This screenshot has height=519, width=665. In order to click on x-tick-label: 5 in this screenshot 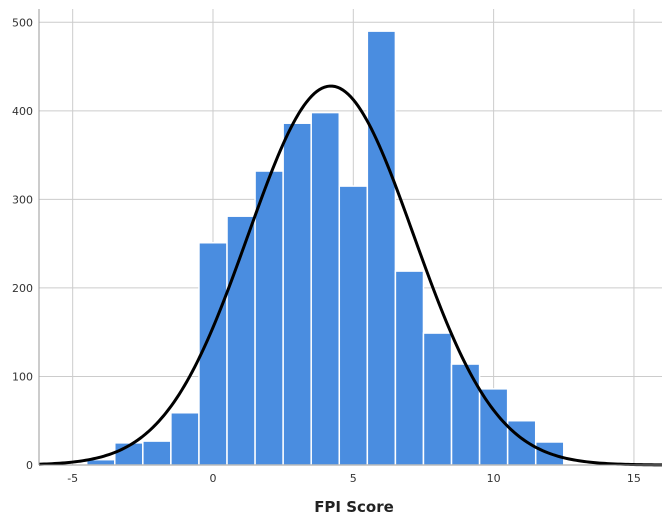, I will do `click(353, 478)`.